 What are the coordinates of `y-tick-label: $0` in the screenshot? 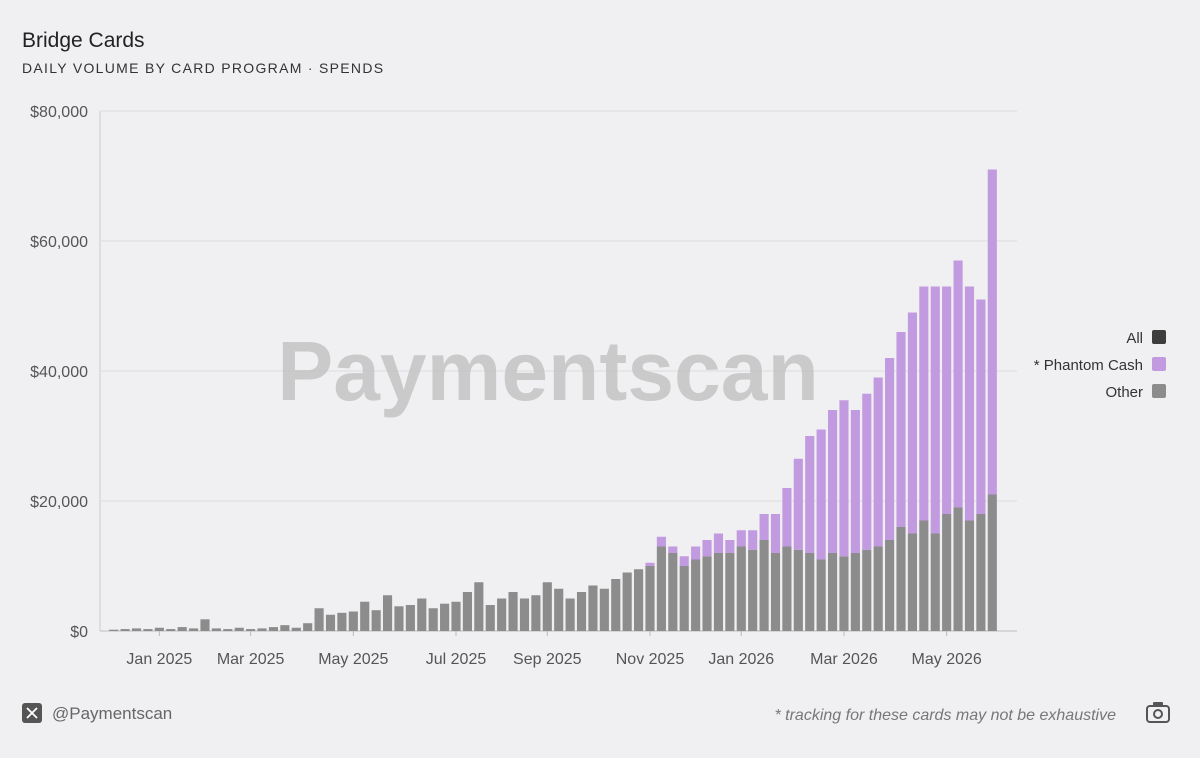 It's located at (79, 632).